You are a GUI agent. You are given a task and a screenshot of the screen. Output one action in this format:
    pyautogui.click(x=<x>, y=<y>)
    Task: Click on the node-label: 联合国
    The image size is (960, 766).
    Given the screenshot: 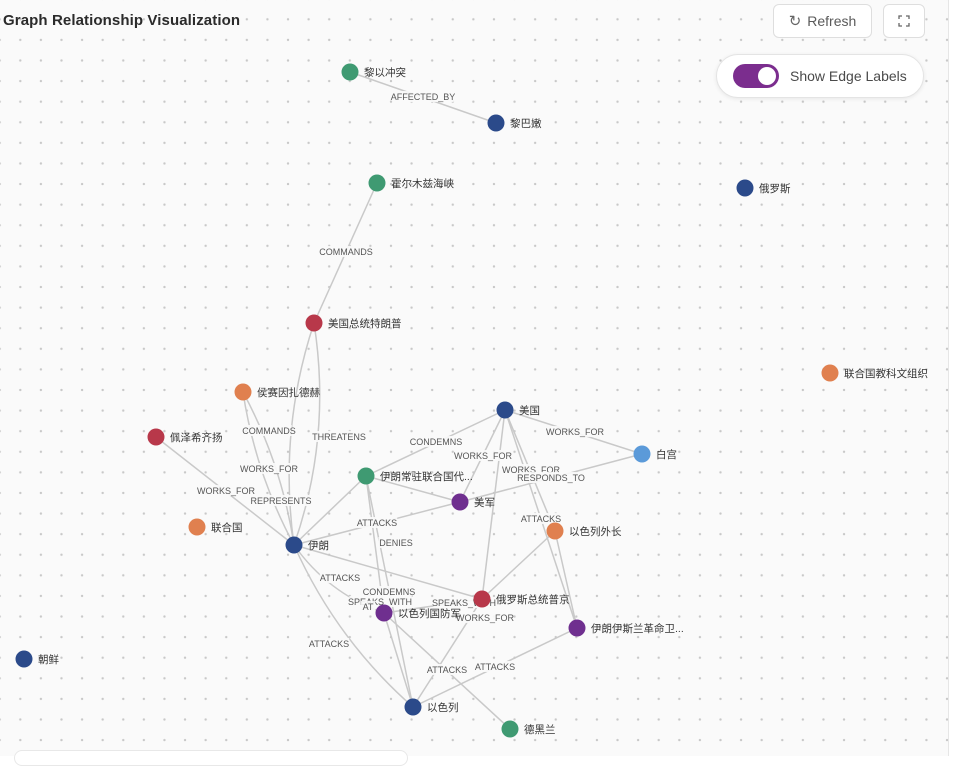 What is the action you would take?
    pyautogui.click(x=227, y=527)
    